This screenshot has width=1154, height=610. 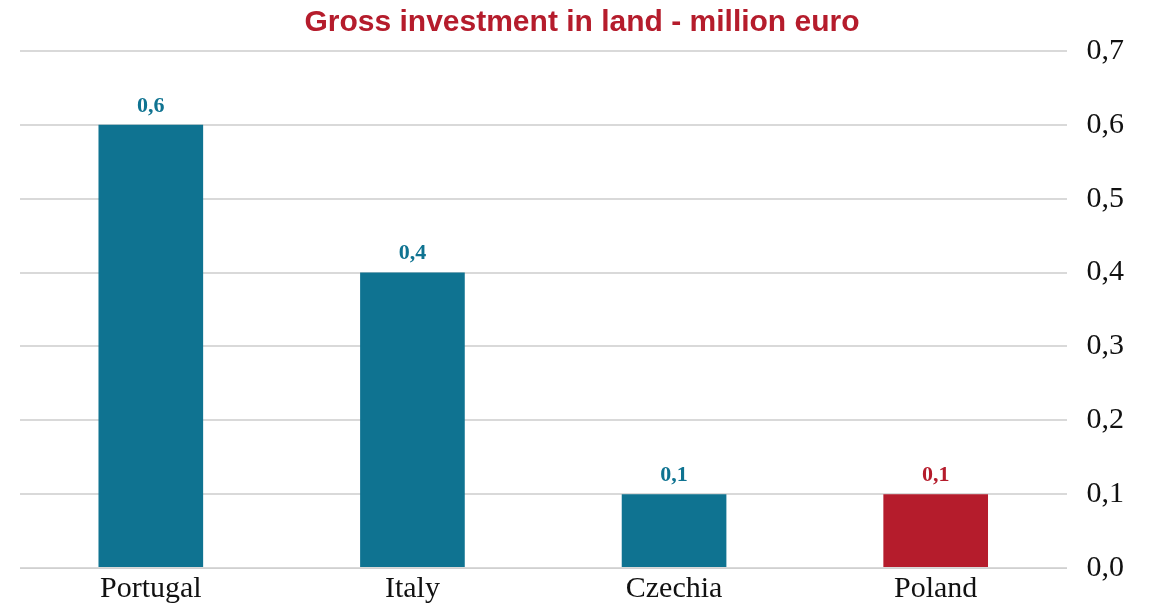 I want to click on x-tick-label: Poland, so click(x=936, y=586).